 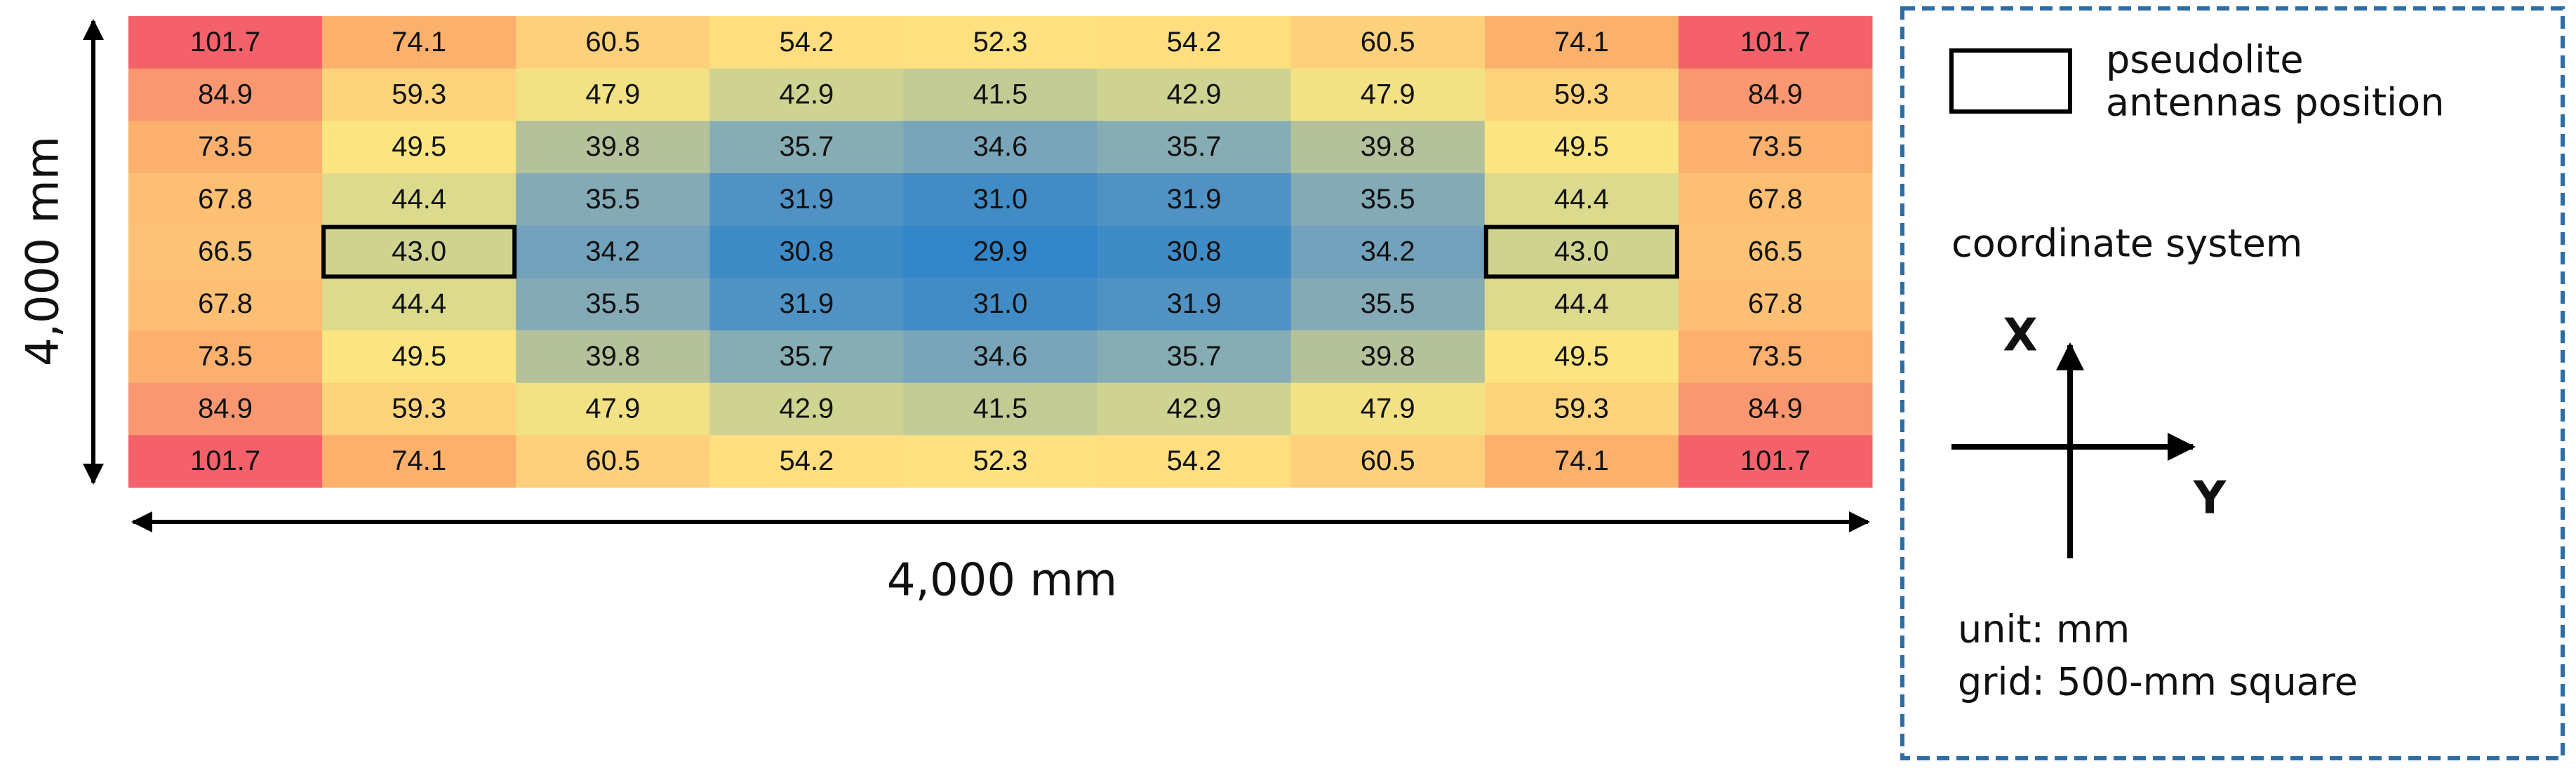 I want to click on width-label: 4,000 mm, so click(x=1002, y=581).